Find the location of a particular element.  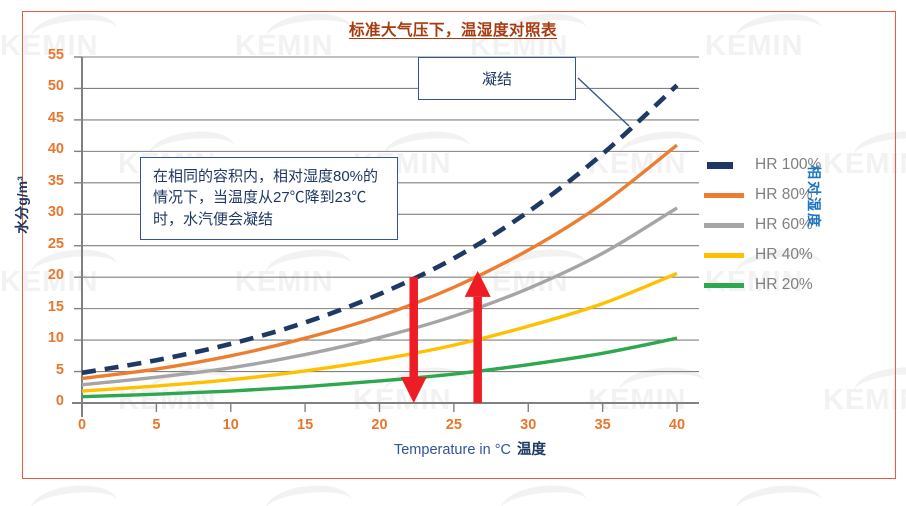

x-tick-marks is located at coordinates (379, 407).